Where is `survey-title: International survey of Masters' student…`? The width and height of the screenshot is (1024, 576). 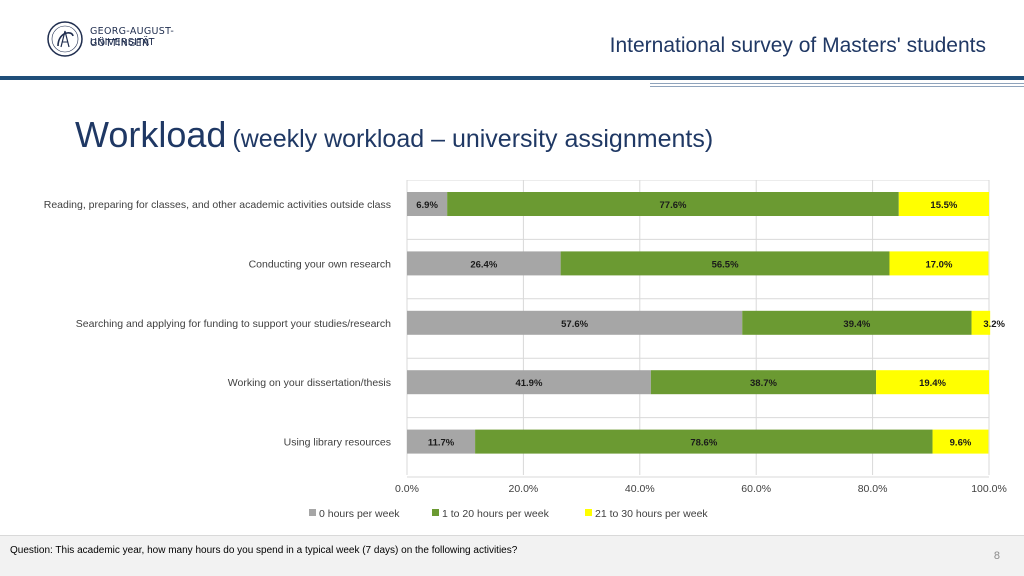
survey-title: International survey of Masters' student… is located at coordinates (797, 45).